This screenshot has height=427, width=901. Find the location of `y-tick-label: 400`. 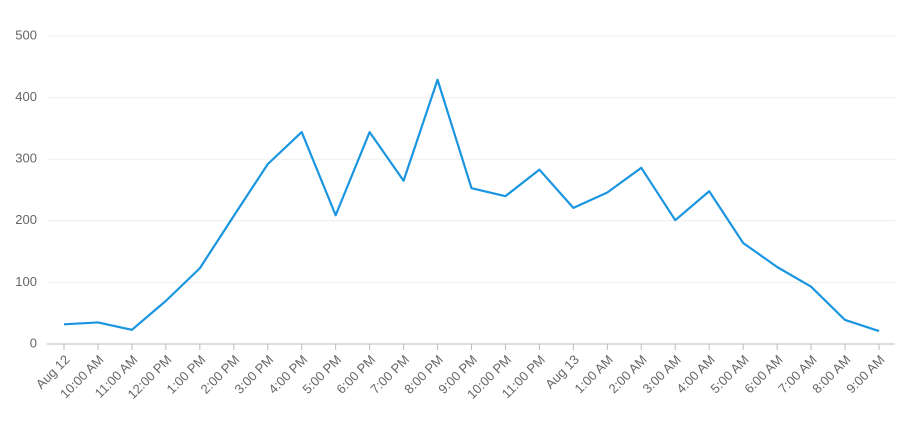

y-tick-label: 400 is located at coordinates (26, 96).